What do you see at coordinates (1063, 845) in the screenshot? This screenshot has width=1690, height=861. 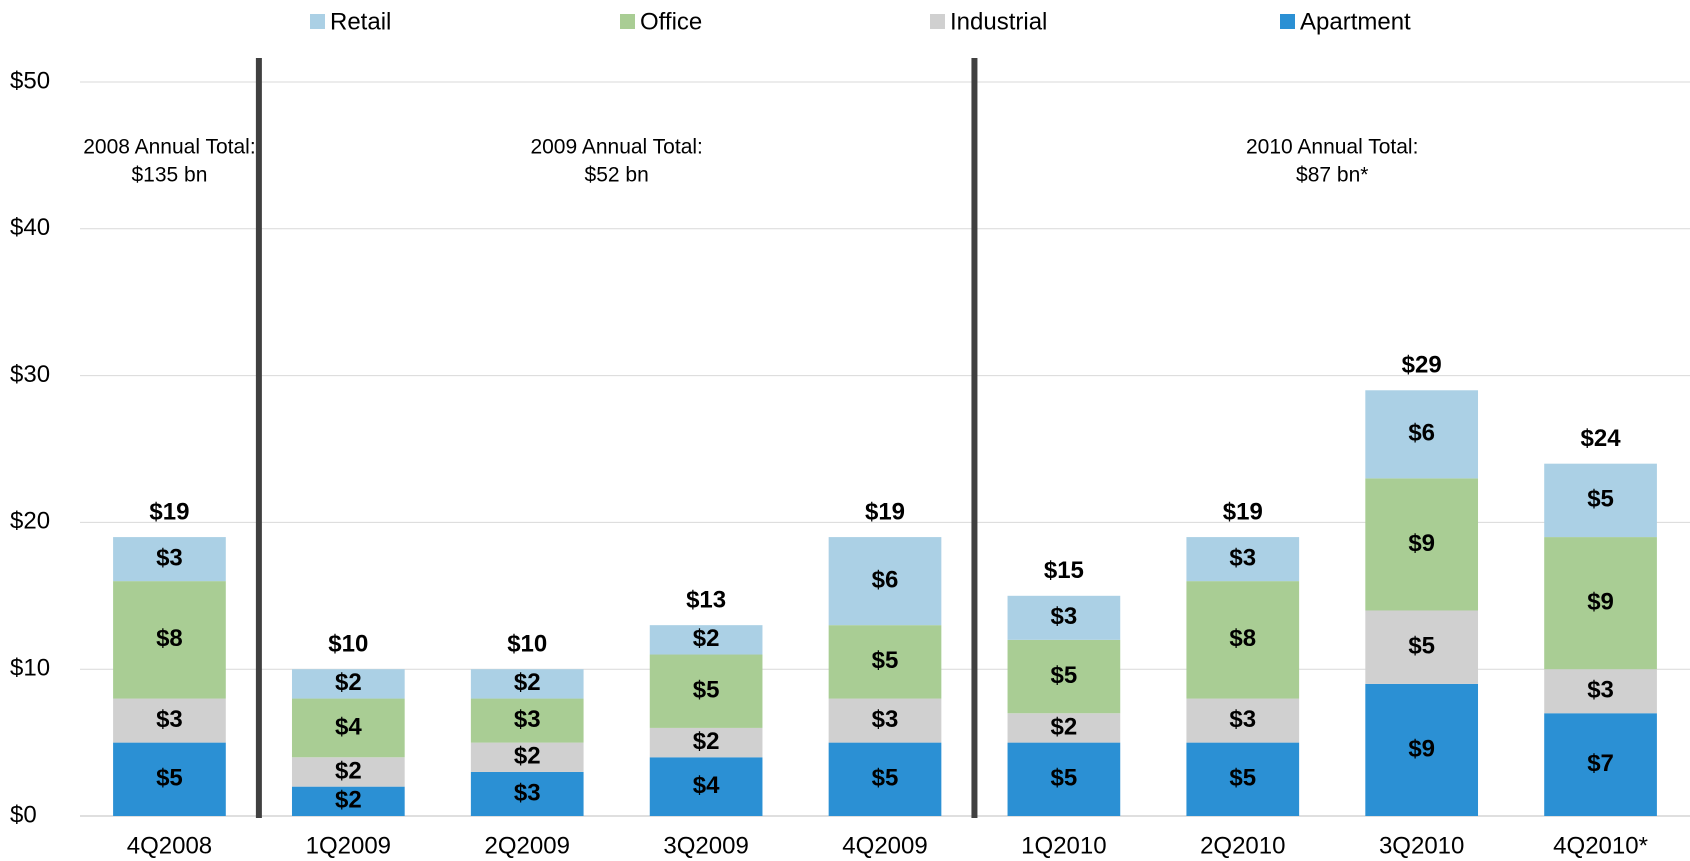 I see `x-tick-label: 1Q2010` at bounding box center [1063, 845].